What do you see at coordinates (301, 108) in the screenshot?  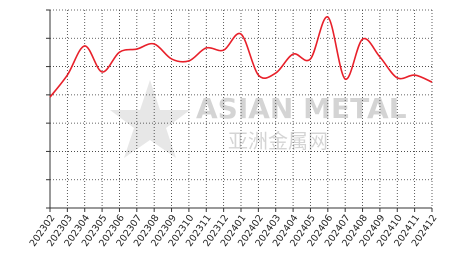 I see `watermark: ASIAN METAL` at bounding box center [301, 108].